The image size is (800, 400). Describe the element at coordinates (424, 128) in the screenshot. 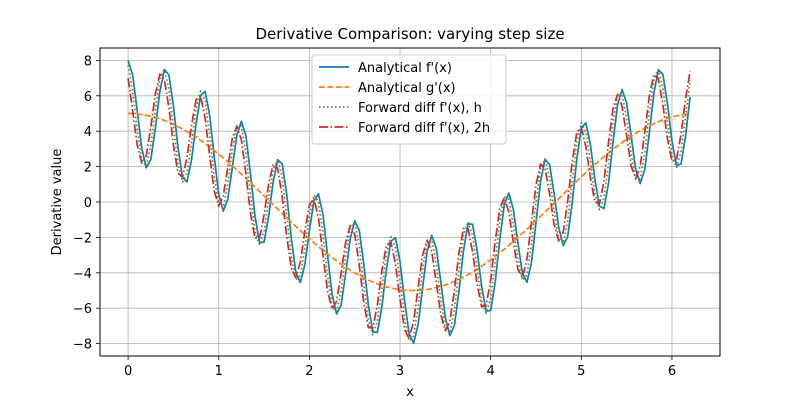

I see `legend-label-forward-2h: Forward diff f'(x), 2h` at that location.